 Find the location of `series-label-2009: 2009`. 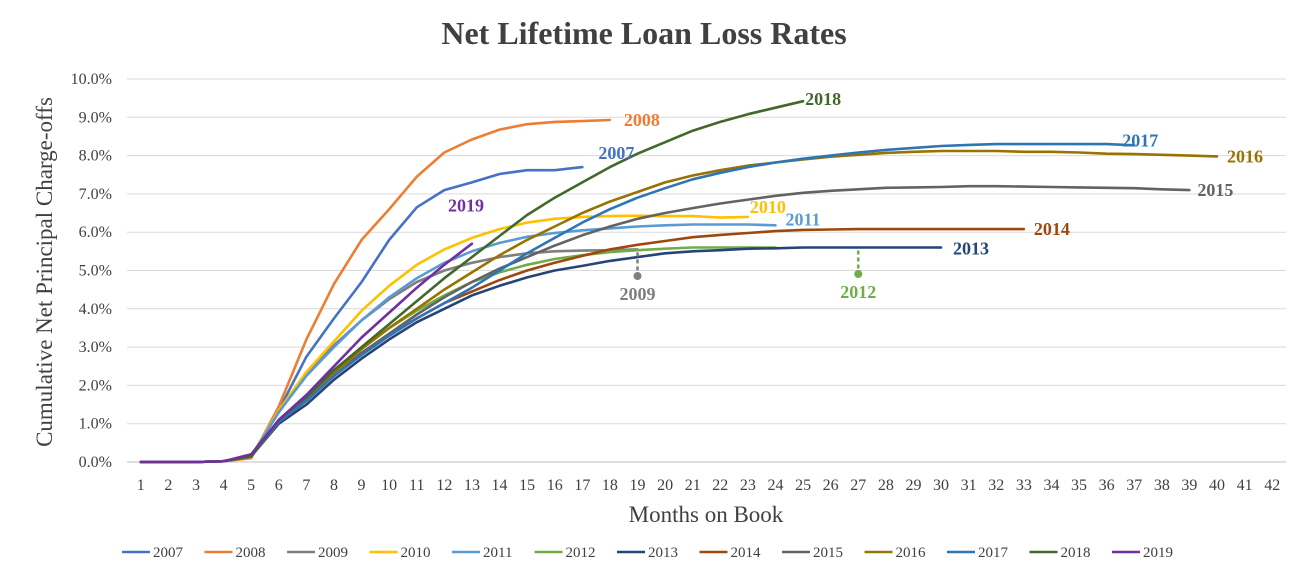

series-label-2009: 2009 is located at coordinates (638, 294).